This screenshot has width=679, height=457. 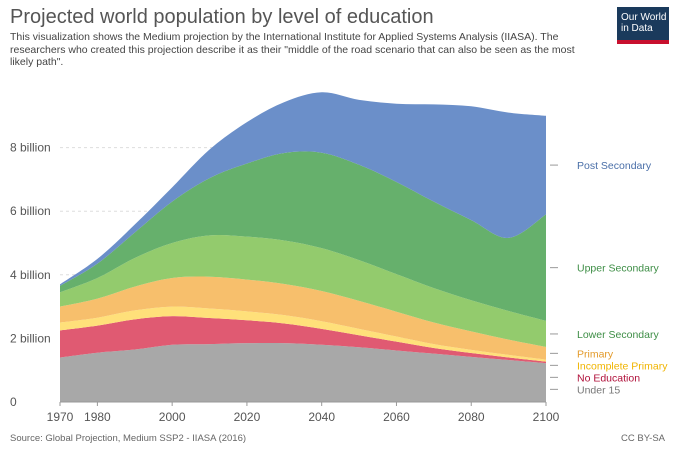 What do you see at coordinates (13, 402) in the screenshot?
I see `y-tick-label: 0` at bounding box center [13, 402].